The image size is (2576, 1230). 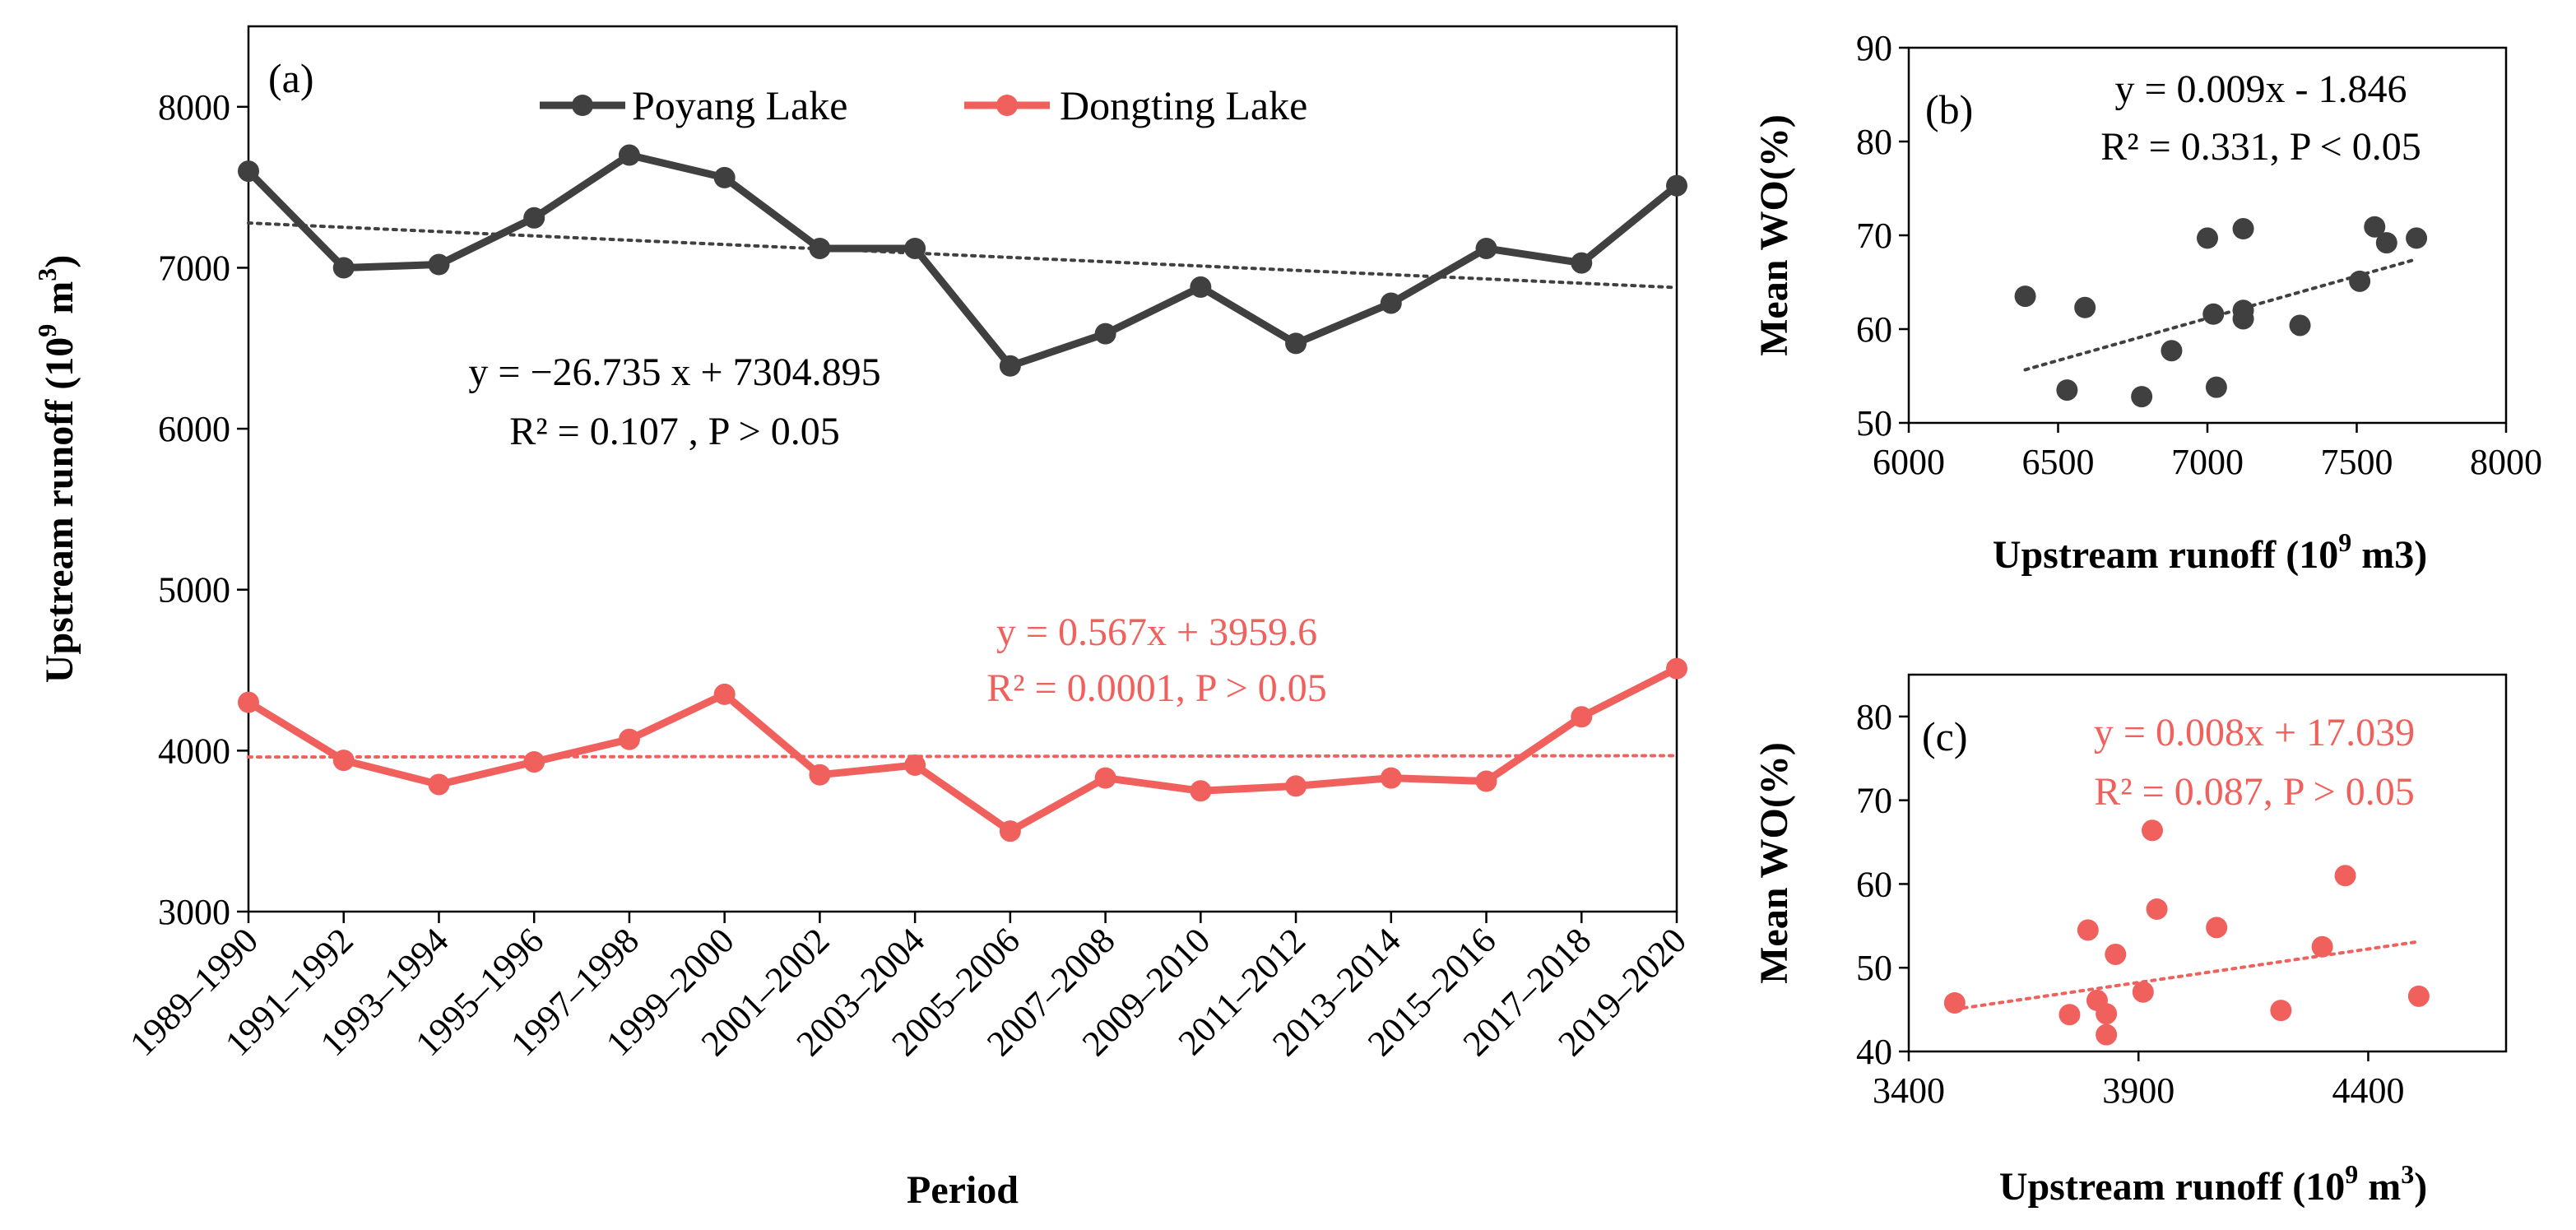 I want to click on x-tick-label: 6500, so click(x=2058, y=462).